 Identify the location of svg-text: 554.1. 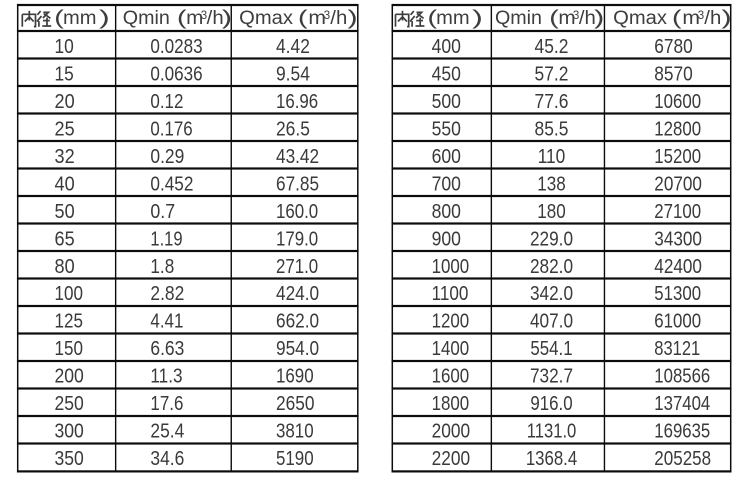
(551, 349).